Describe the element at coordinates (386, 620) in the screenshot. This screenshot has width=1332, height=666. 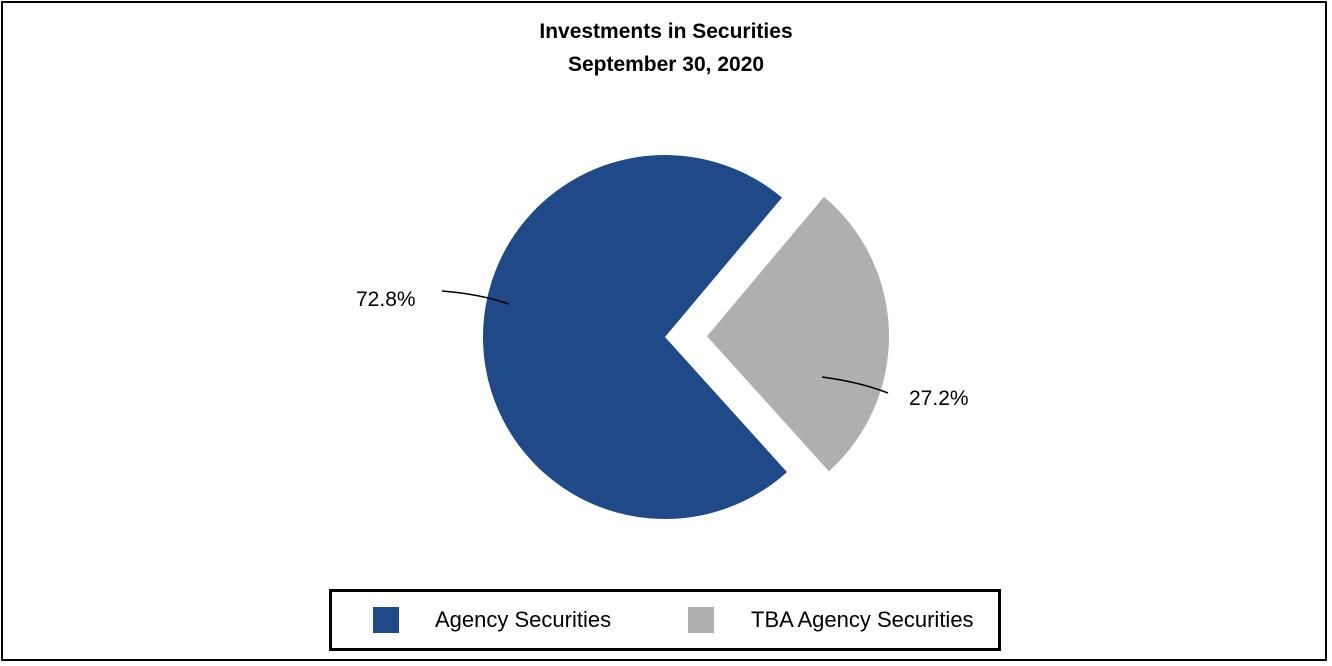
I see `legend-swatch-agency` at that location.